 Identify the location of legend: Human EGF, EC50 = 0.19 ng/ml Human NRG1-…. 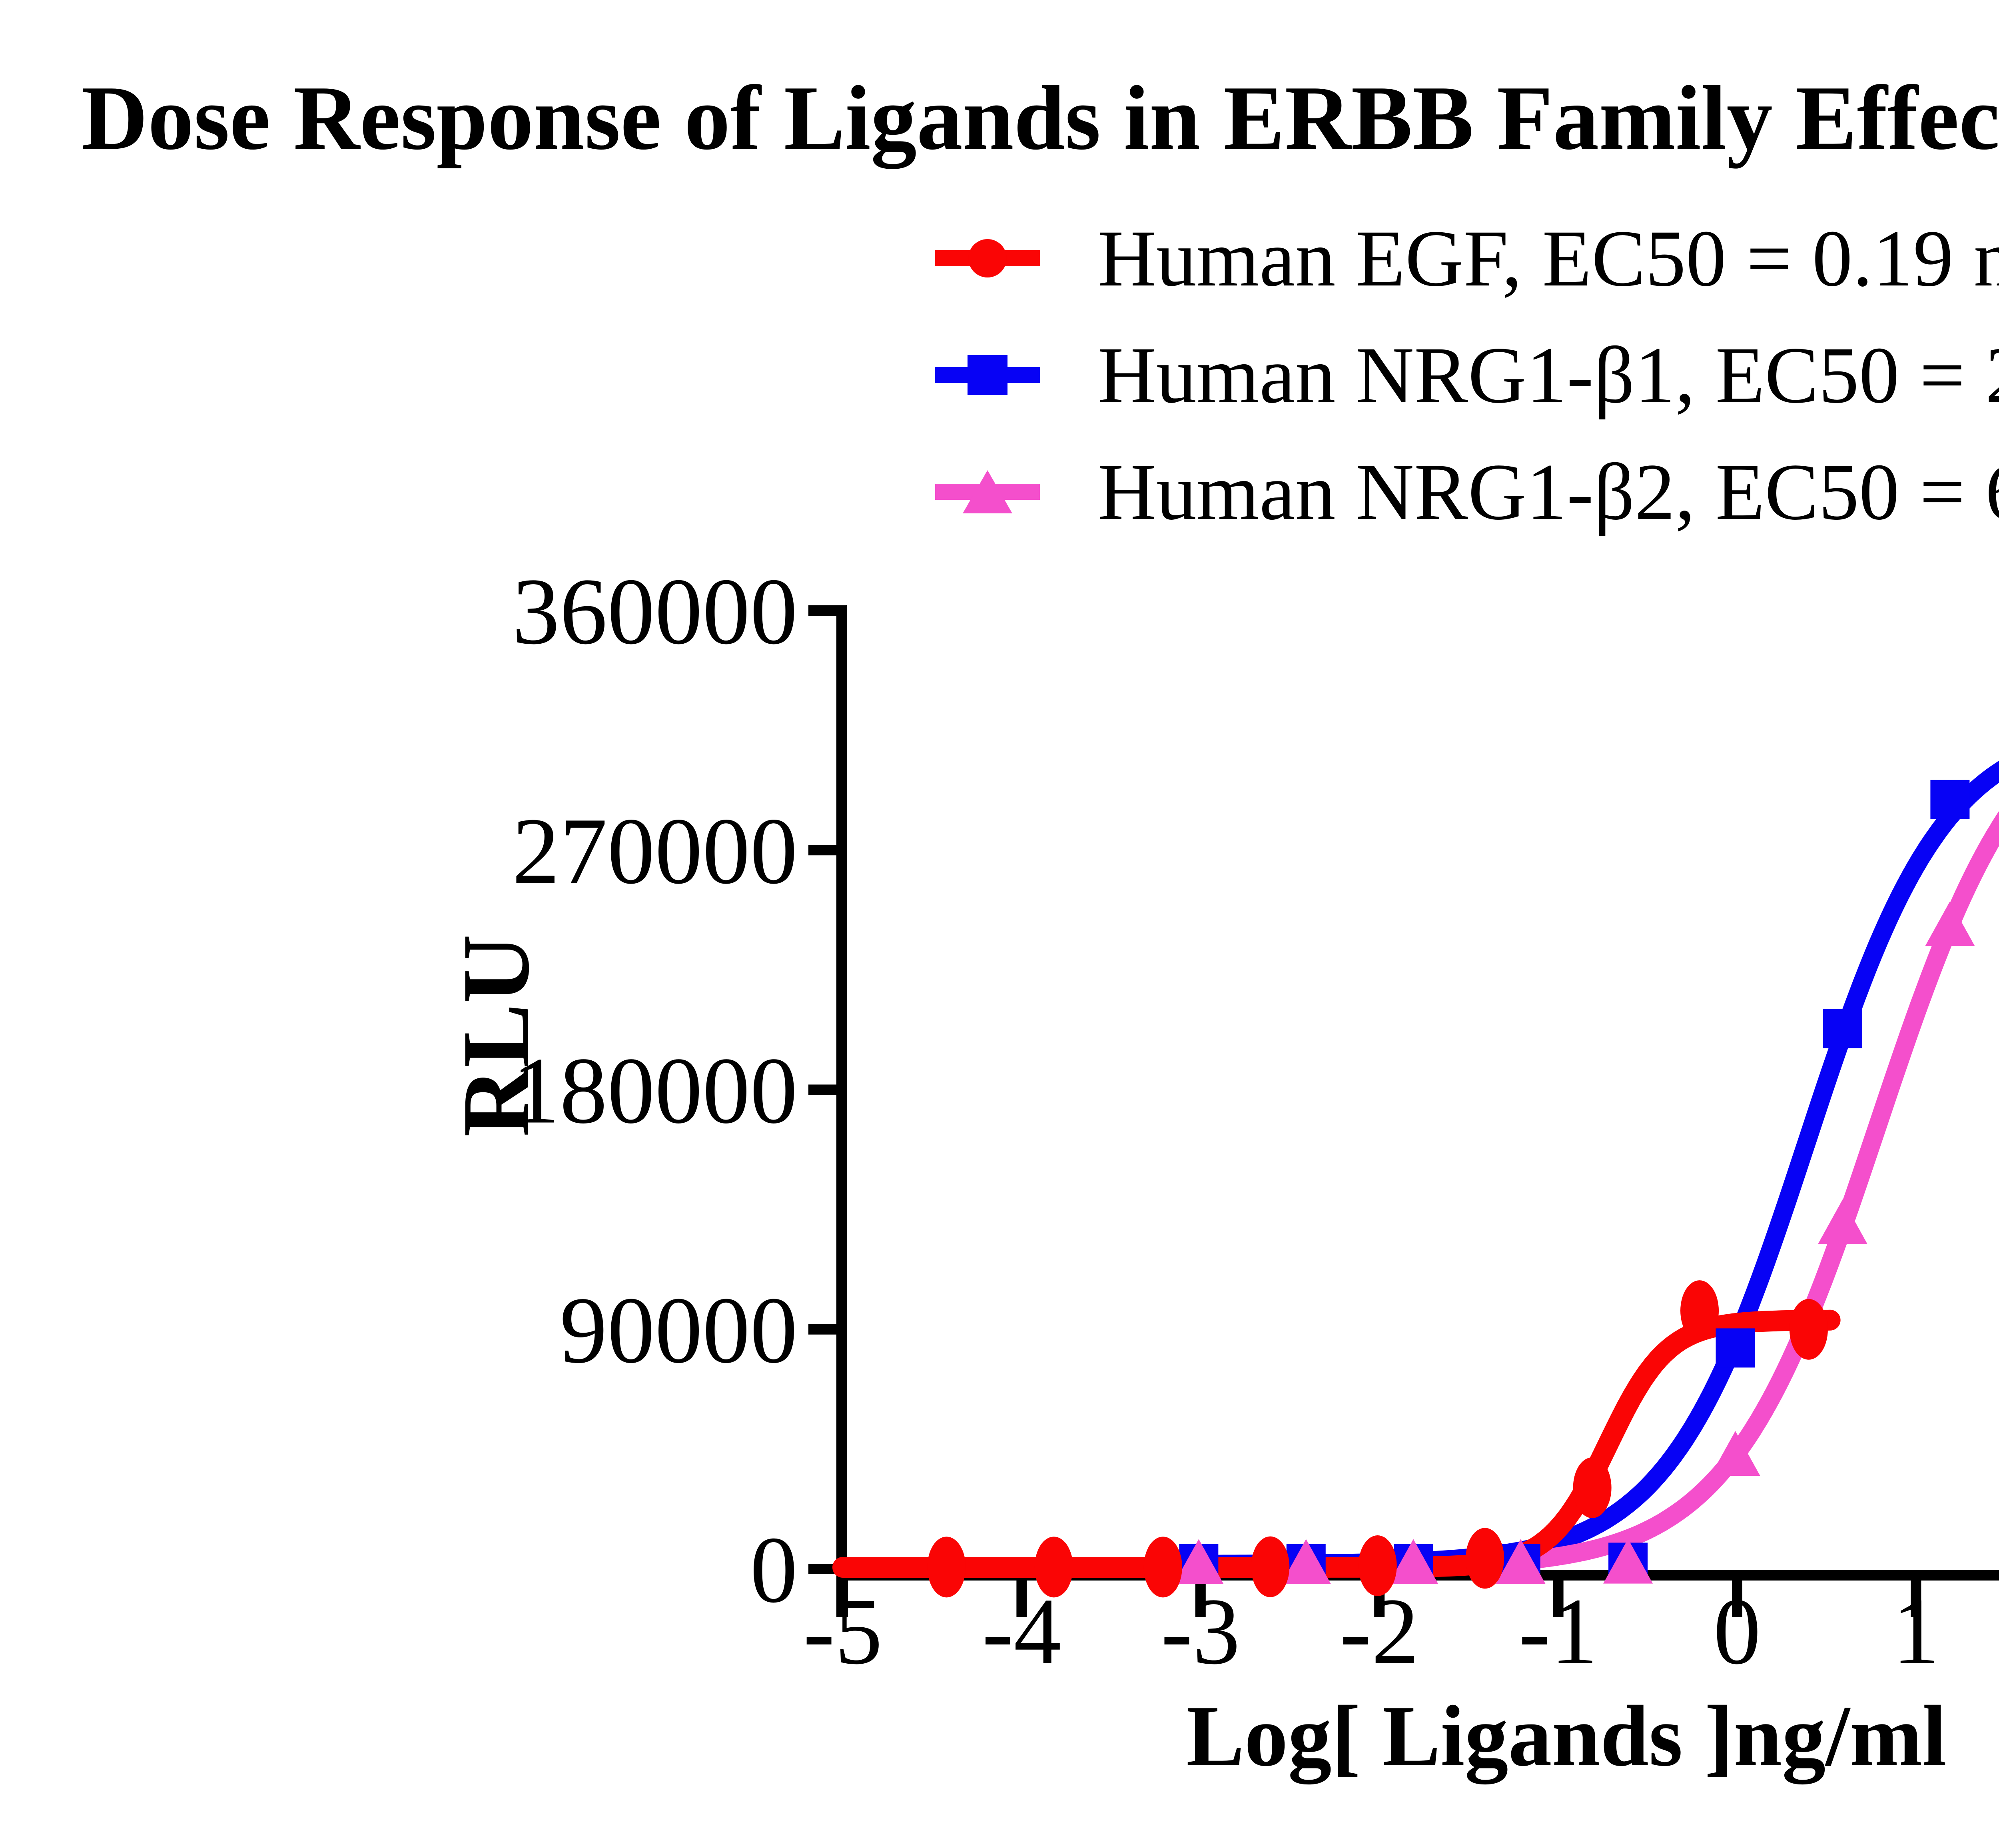
(1467, 375).